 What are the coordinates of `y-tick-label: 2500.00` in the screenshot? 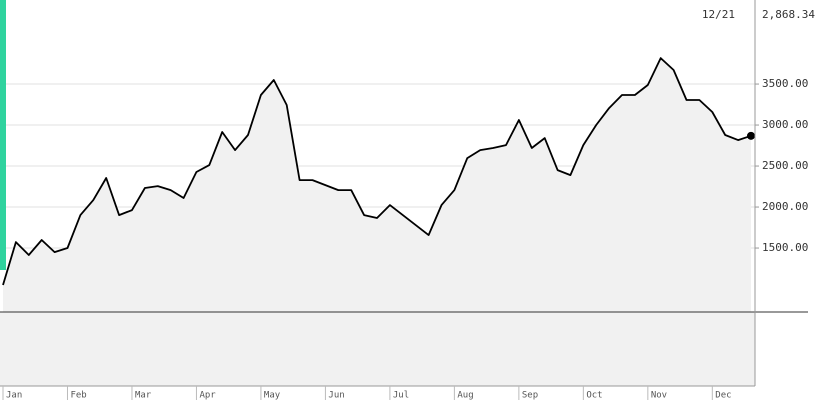 It's located at (785, 165).